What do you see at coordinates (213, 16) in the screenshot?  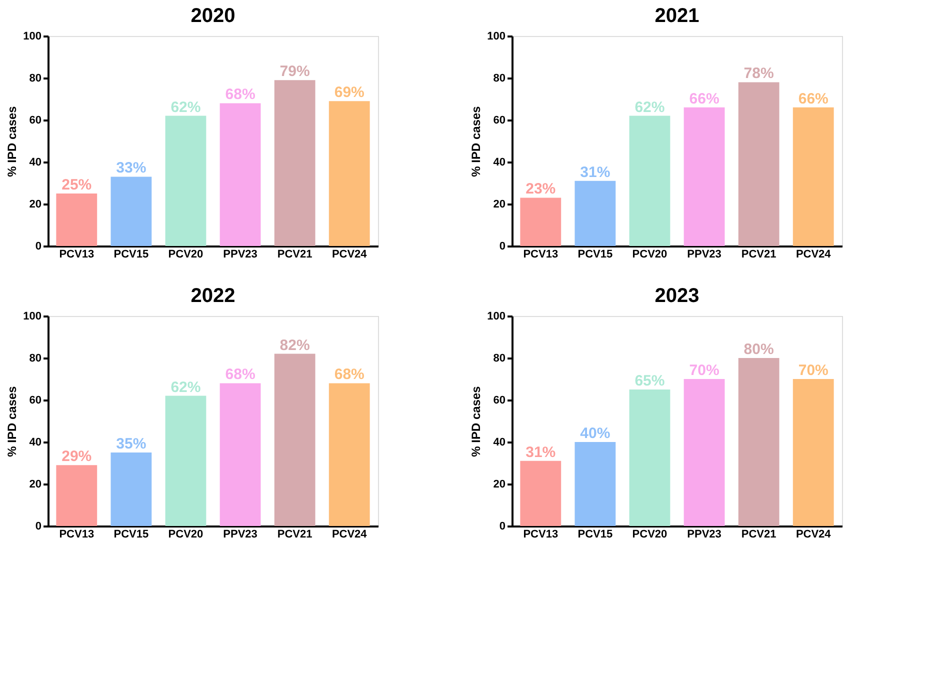 I see `chart-title: 2020` at bounding box center [213, 16].